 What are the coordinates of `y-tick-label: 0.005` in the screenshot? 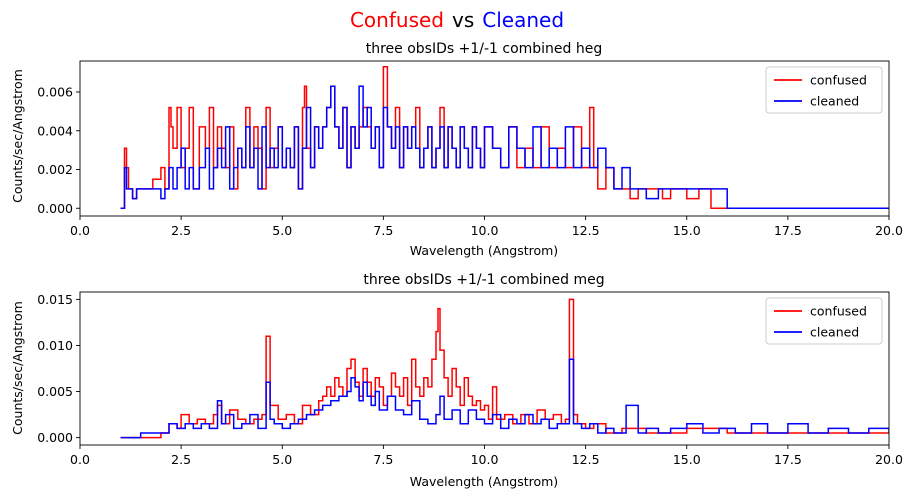 It's located at (55, 391).